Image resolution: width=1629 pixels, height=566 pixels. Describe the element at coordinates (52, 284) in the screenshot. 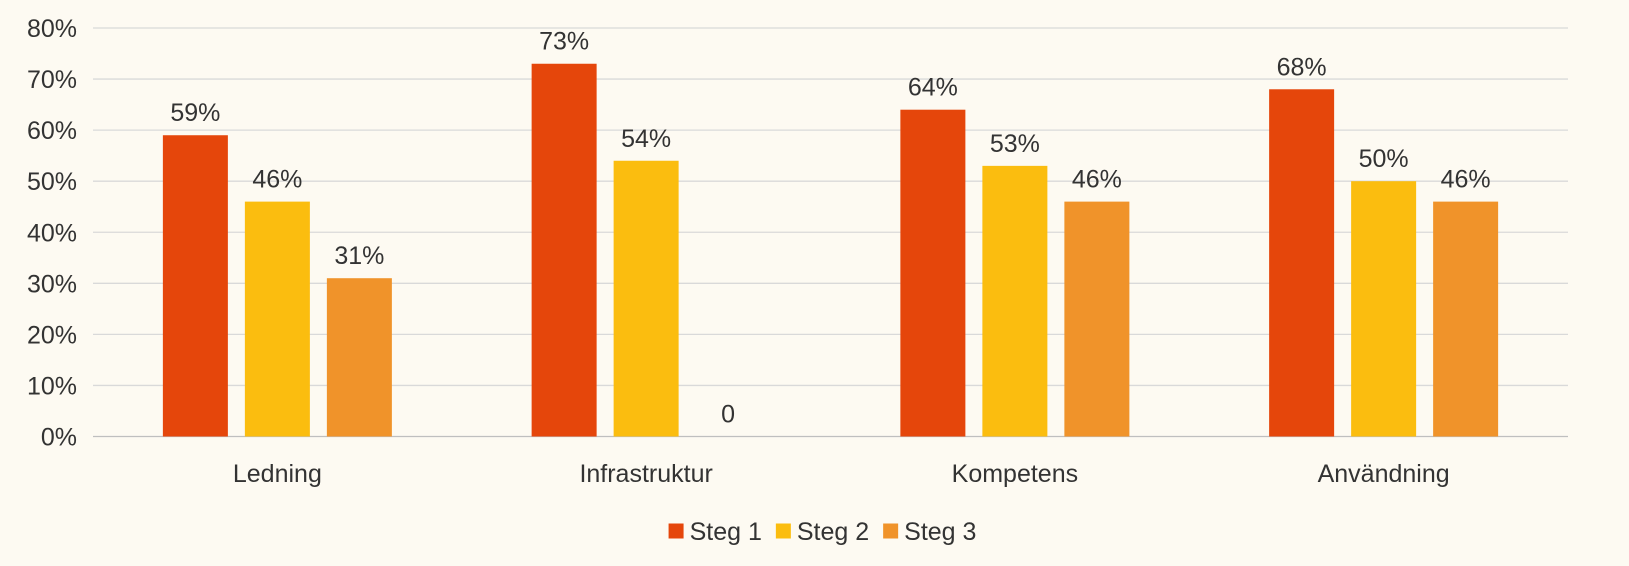

I see `y-tick-label: 30%` at that location.